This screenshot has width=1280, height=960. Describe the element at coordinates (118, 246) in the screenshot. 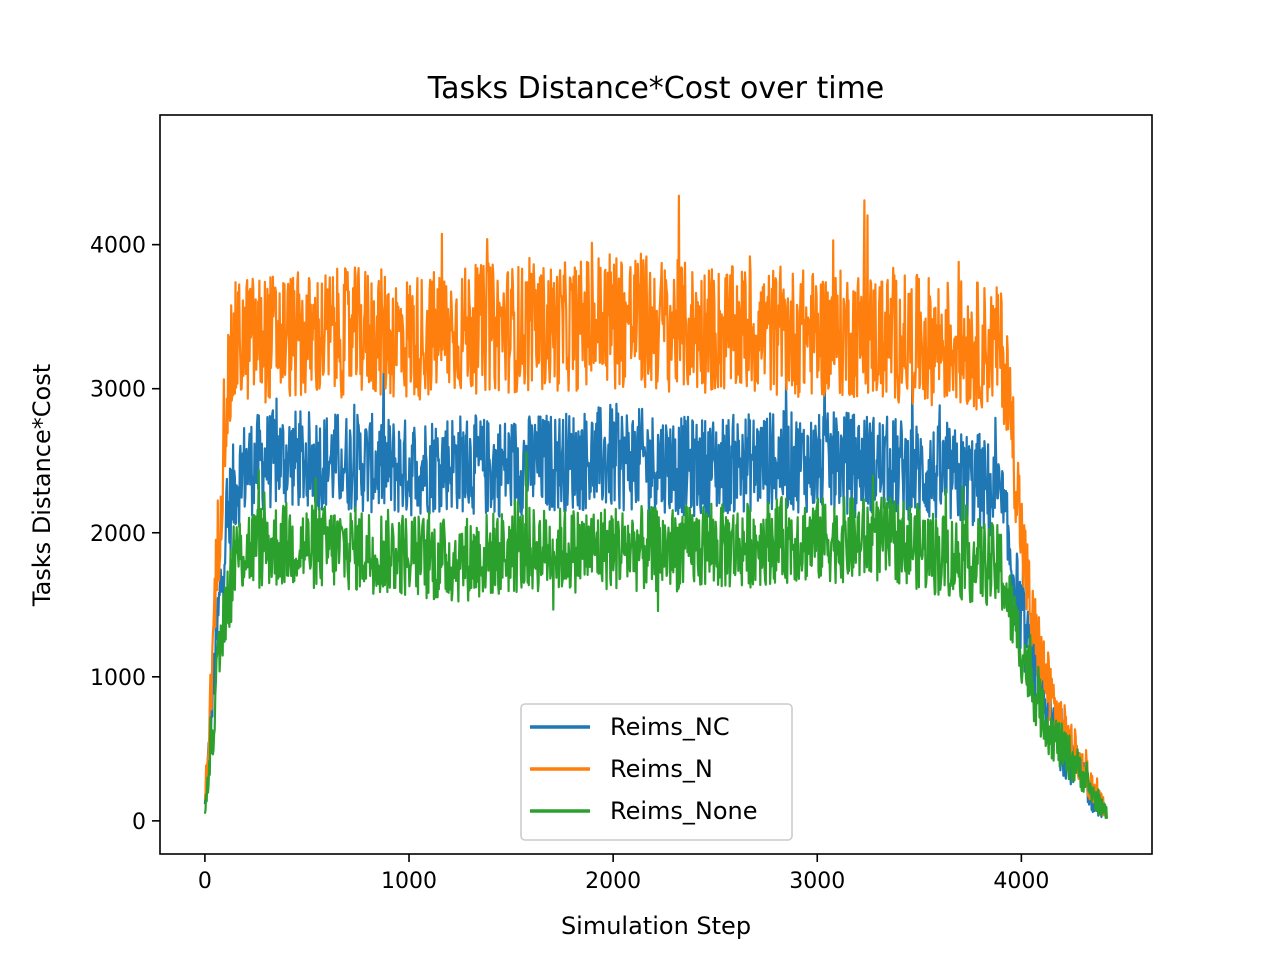

I see `y-tick-label: 4000` at that location.